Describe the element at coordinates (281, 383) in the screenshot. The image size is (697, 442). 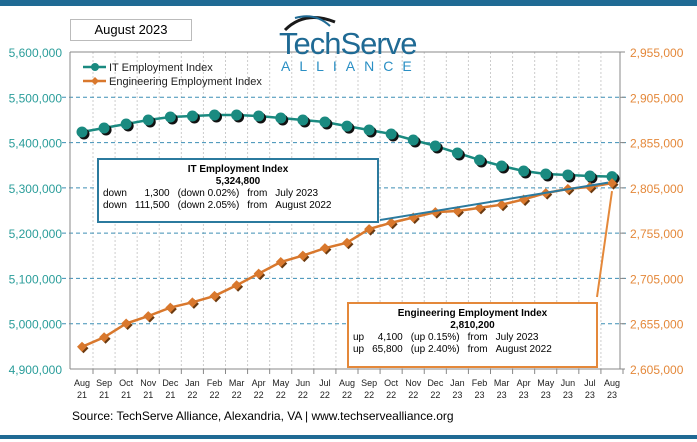
I see `x-axis-tick-label: May` at that location.